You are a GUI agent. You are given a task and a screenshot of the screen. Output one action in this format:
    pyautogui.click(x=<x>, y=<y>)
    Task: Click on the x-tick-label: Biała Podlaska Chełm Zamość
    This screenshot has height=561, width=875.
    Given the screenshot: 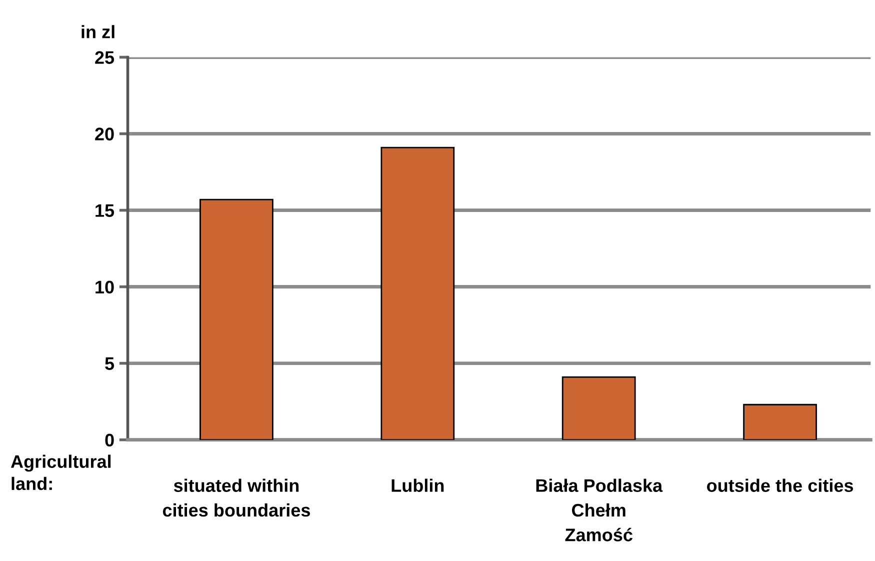 What is the action you would take?
    pyautogui.click(x=599, y=510)
    